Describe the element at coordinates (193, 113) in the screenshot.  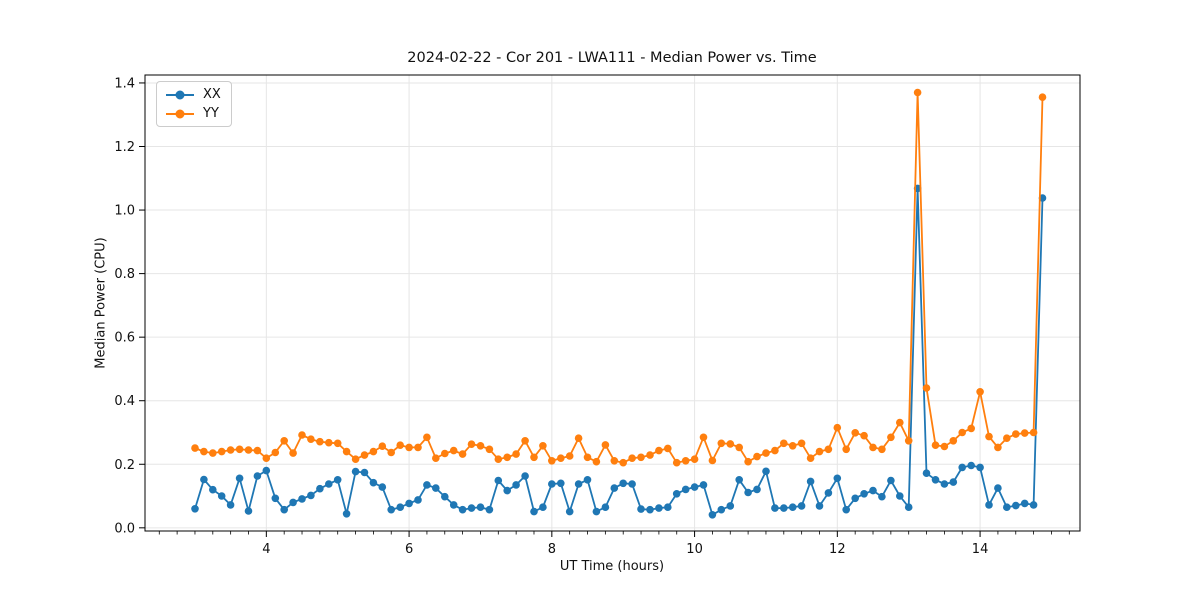
I see `legend-item-yy: YY` at that location.